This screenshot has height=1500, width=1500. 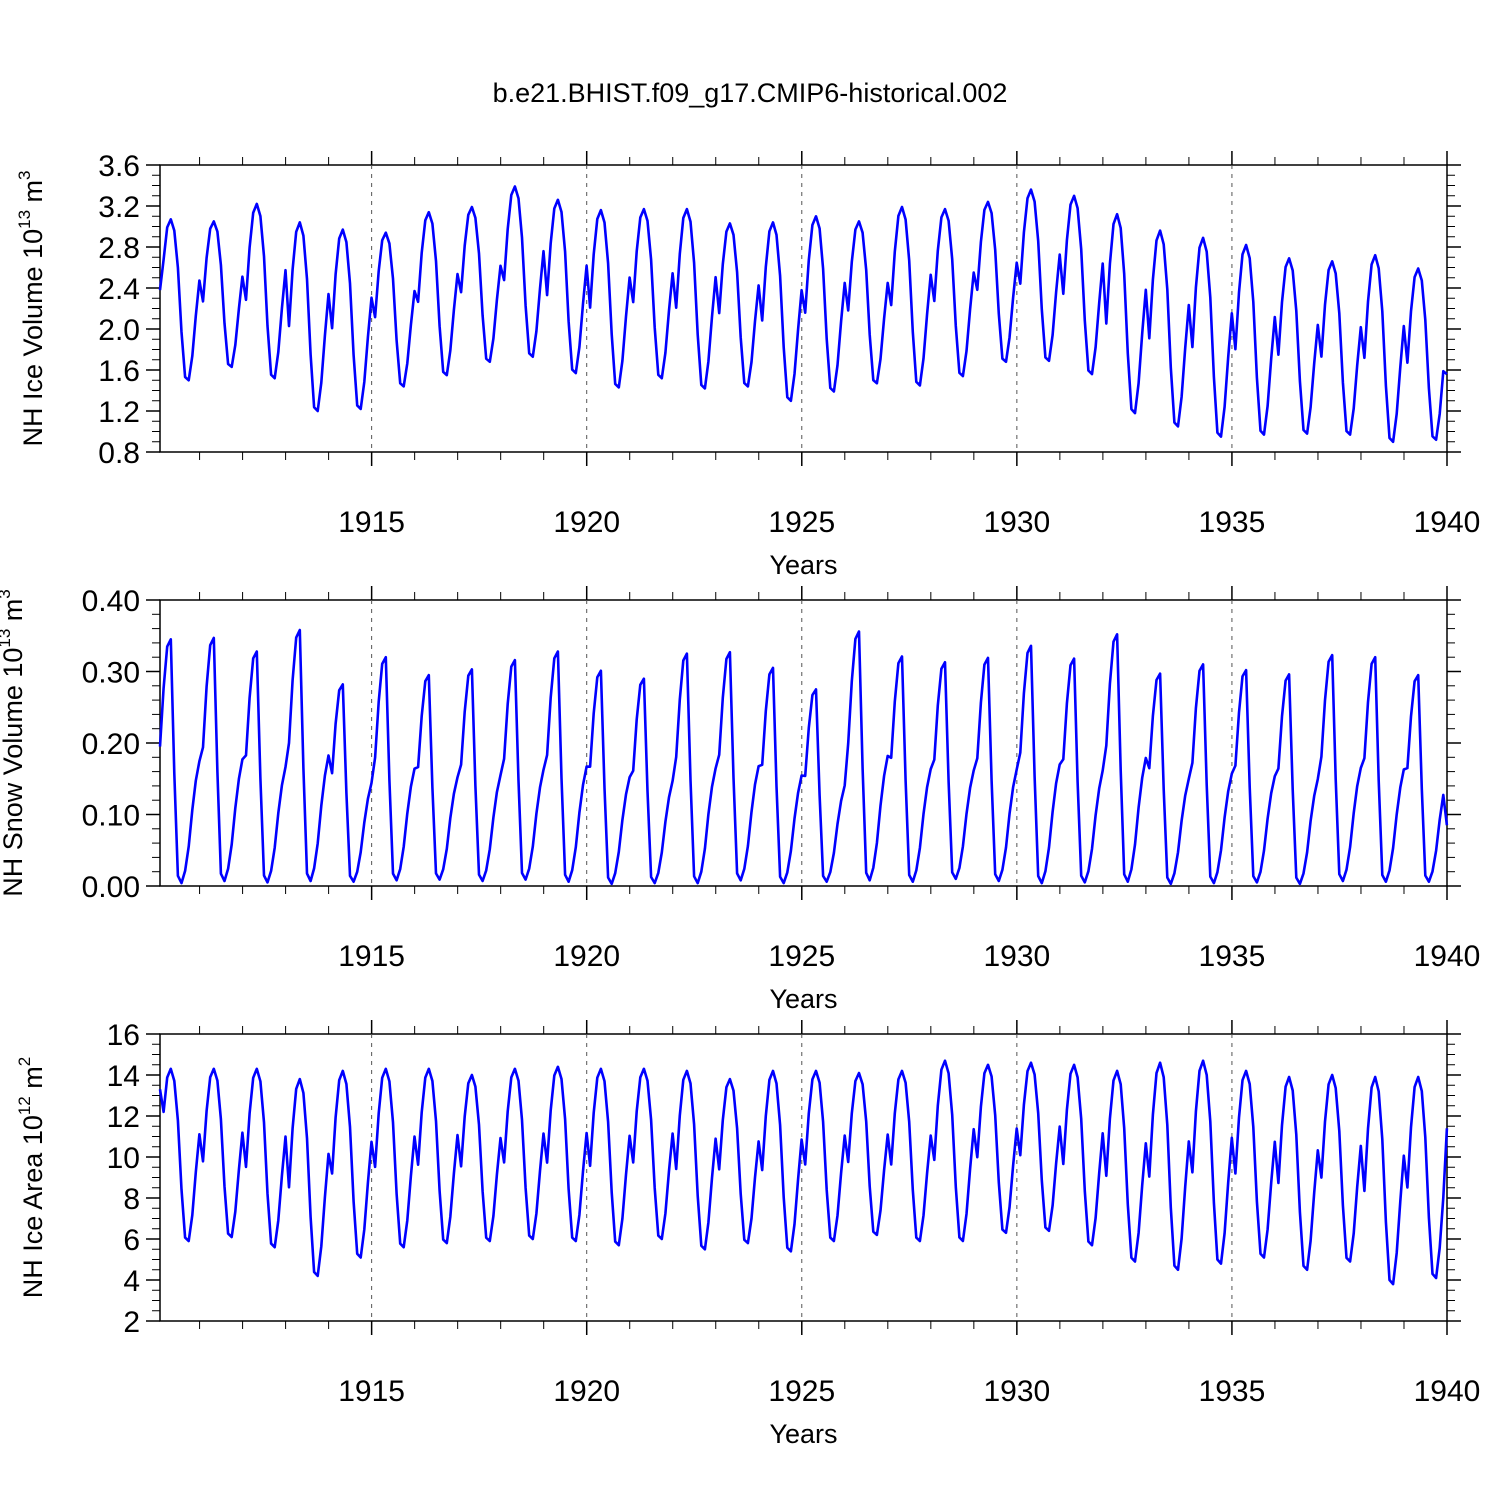 What do you see at coordinates (33, 338) in the screenshot?
I see `y-axis-title-main: NH Ice Volume 10` at bounding box center [33, 338].